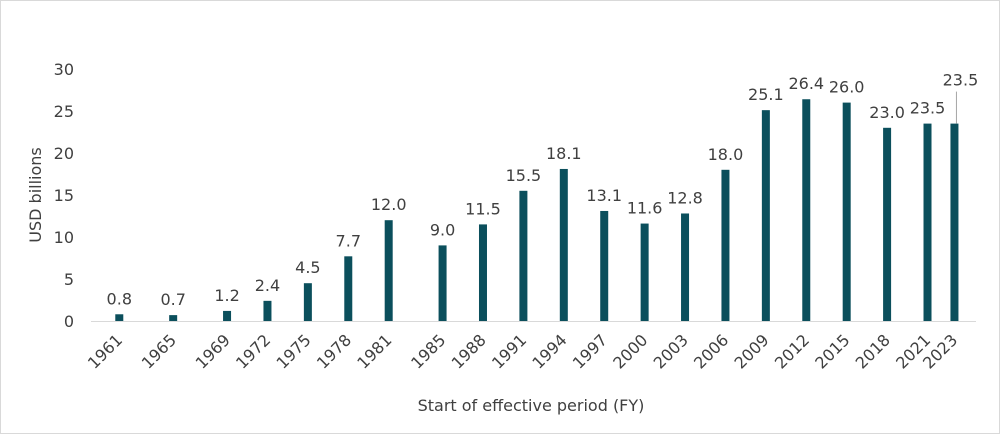 The height and width of the screenshot is (435, 1000). Describe the element at coordinates (531, 405) in the screenshot. I see `x-axis-title: Start of effective period (FY)` at that location.